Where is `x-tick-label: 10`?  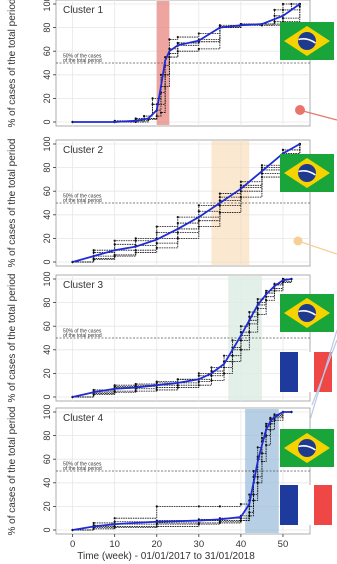 x-tick-label: 10 is located at coordinates (114, 544).